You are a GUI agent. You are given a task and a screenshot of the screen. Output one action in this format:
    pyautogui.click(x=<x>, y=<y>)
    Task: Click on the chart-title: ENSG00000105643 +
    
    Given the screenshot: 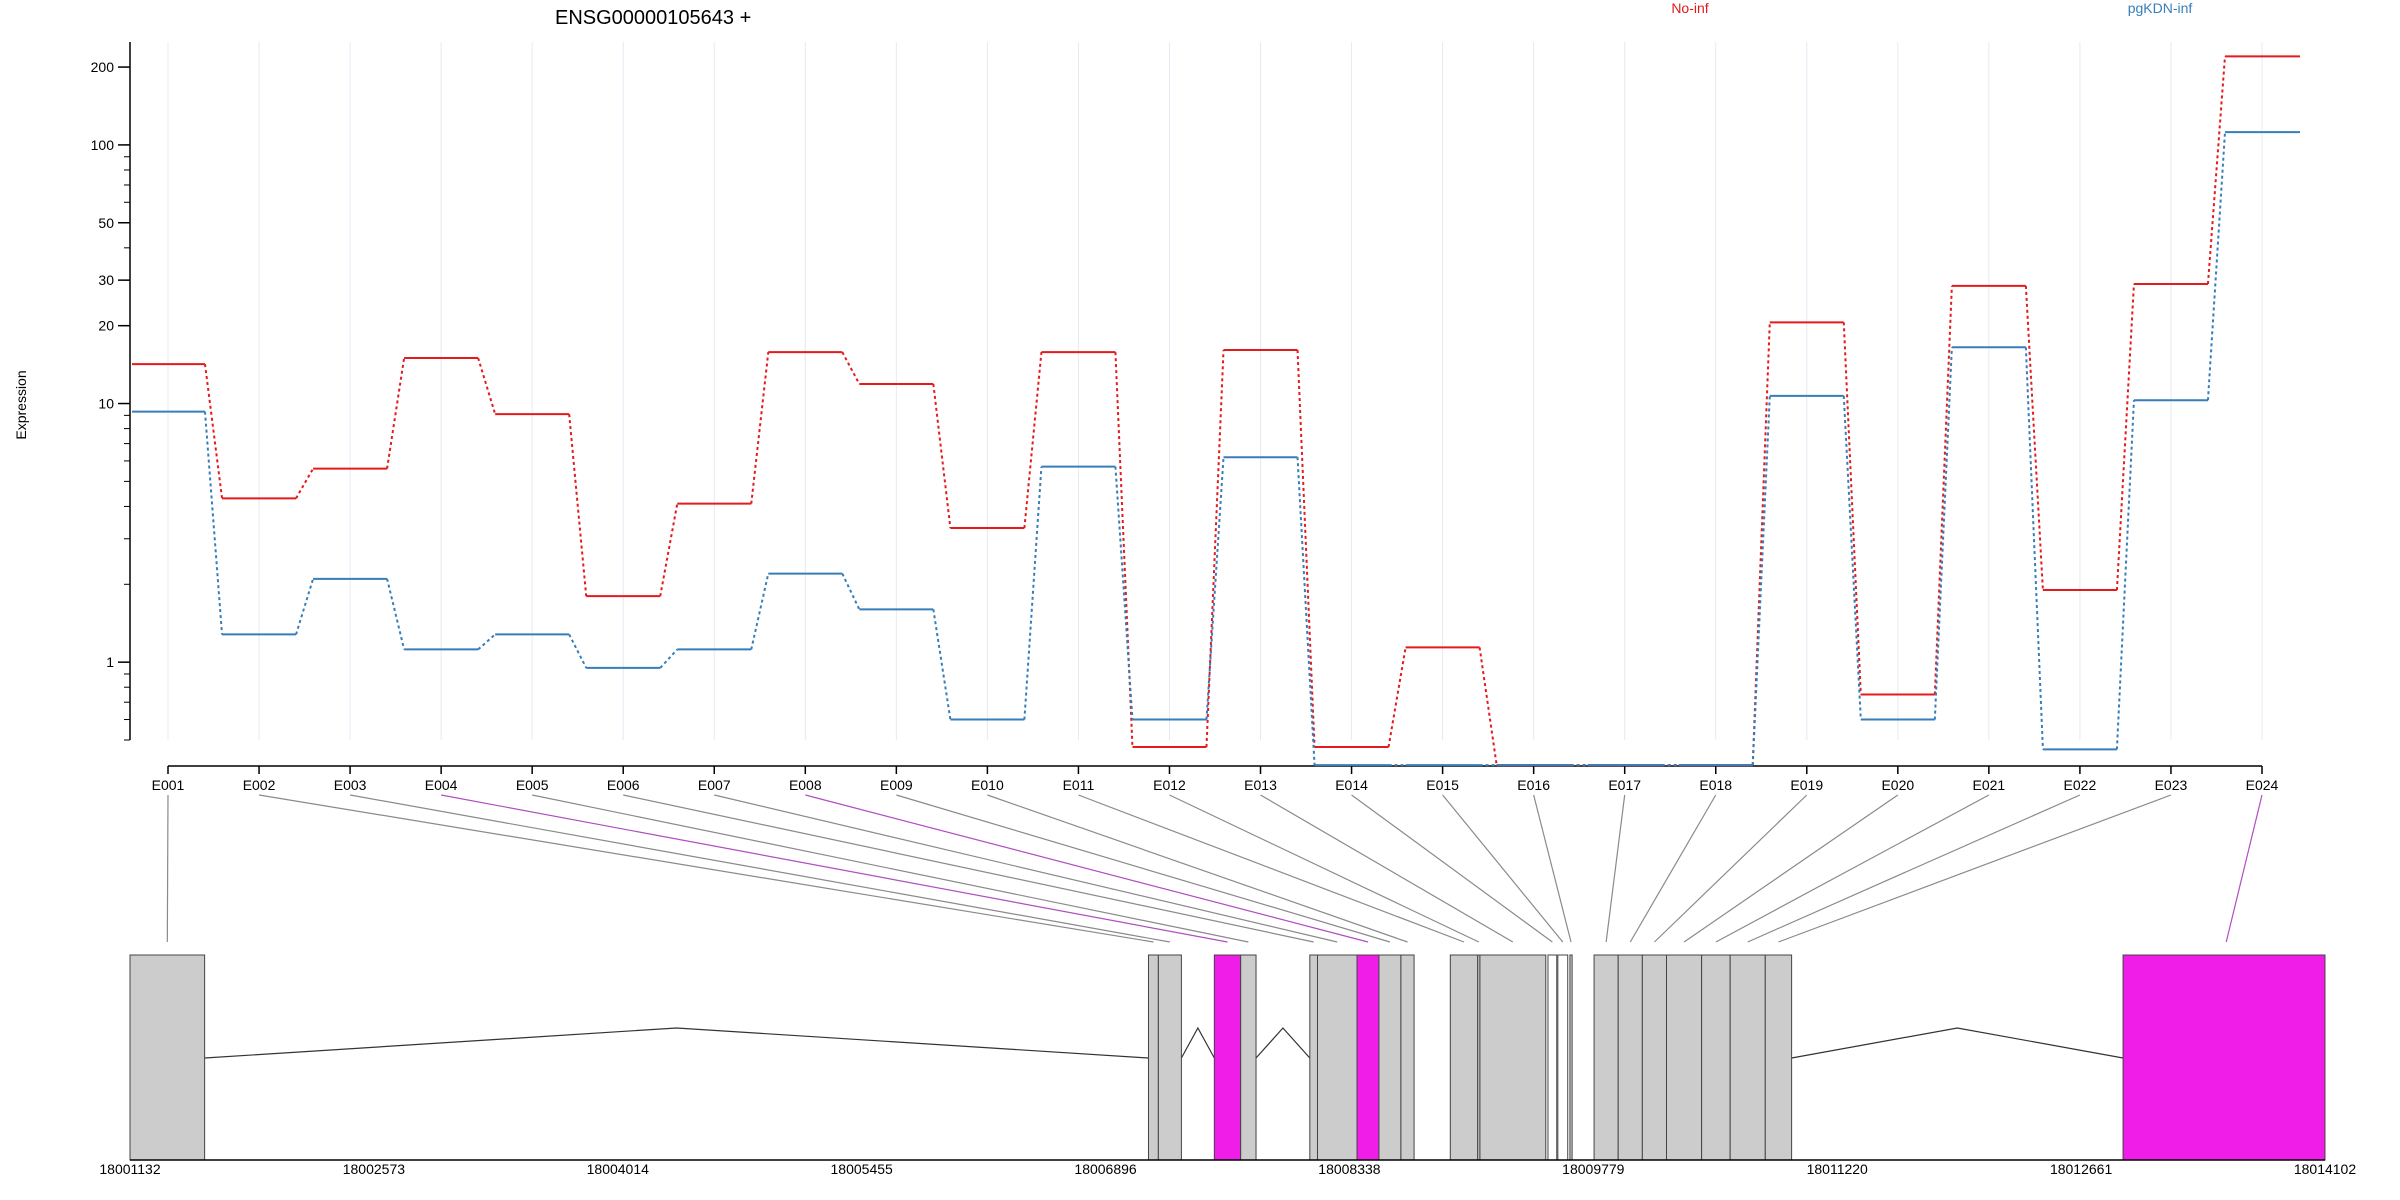 What is the action you would take?
    pyautogui.click(x=653, y=18)
    